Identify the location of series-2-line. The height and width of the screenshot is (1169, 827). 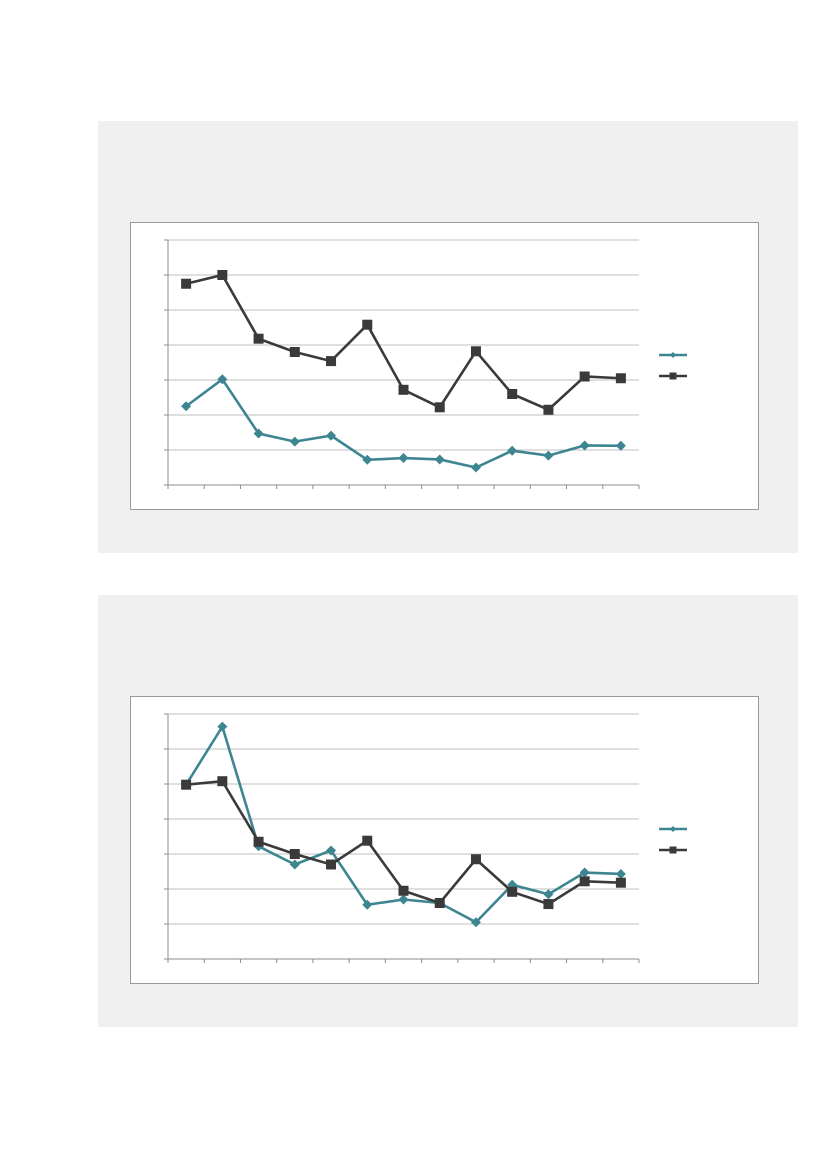
(403, 842).